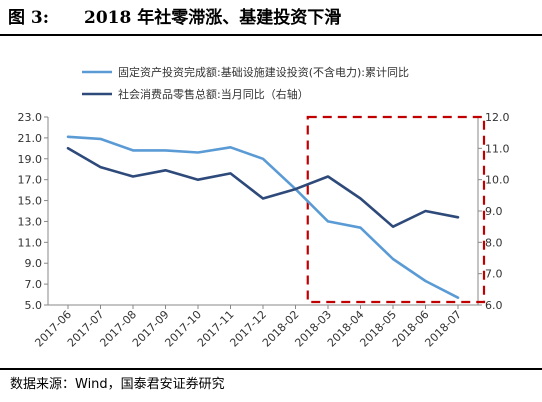  What do you see at coordinates (213, 18) in the screenshot?
I see `figure-title-text: 2018 年社零滞涨、基建投资下滑` at bounding box center [213, 18].